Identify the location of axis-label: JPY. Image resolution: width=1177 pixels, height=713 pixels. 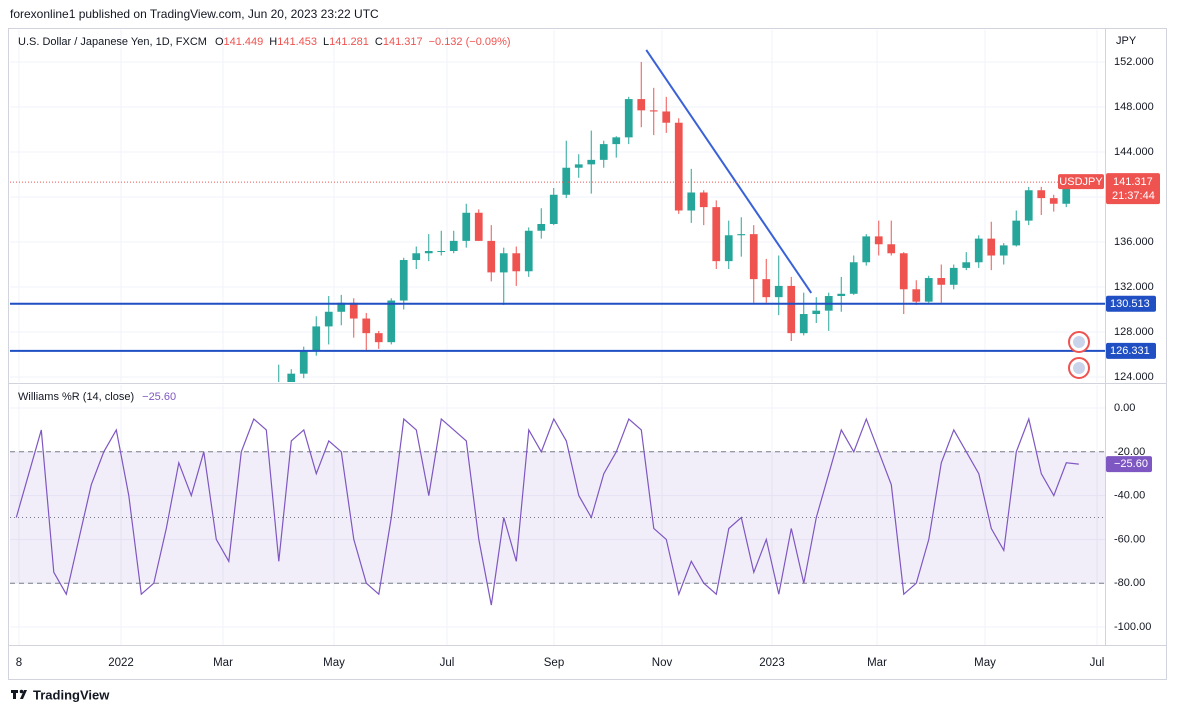
(1126, 41).